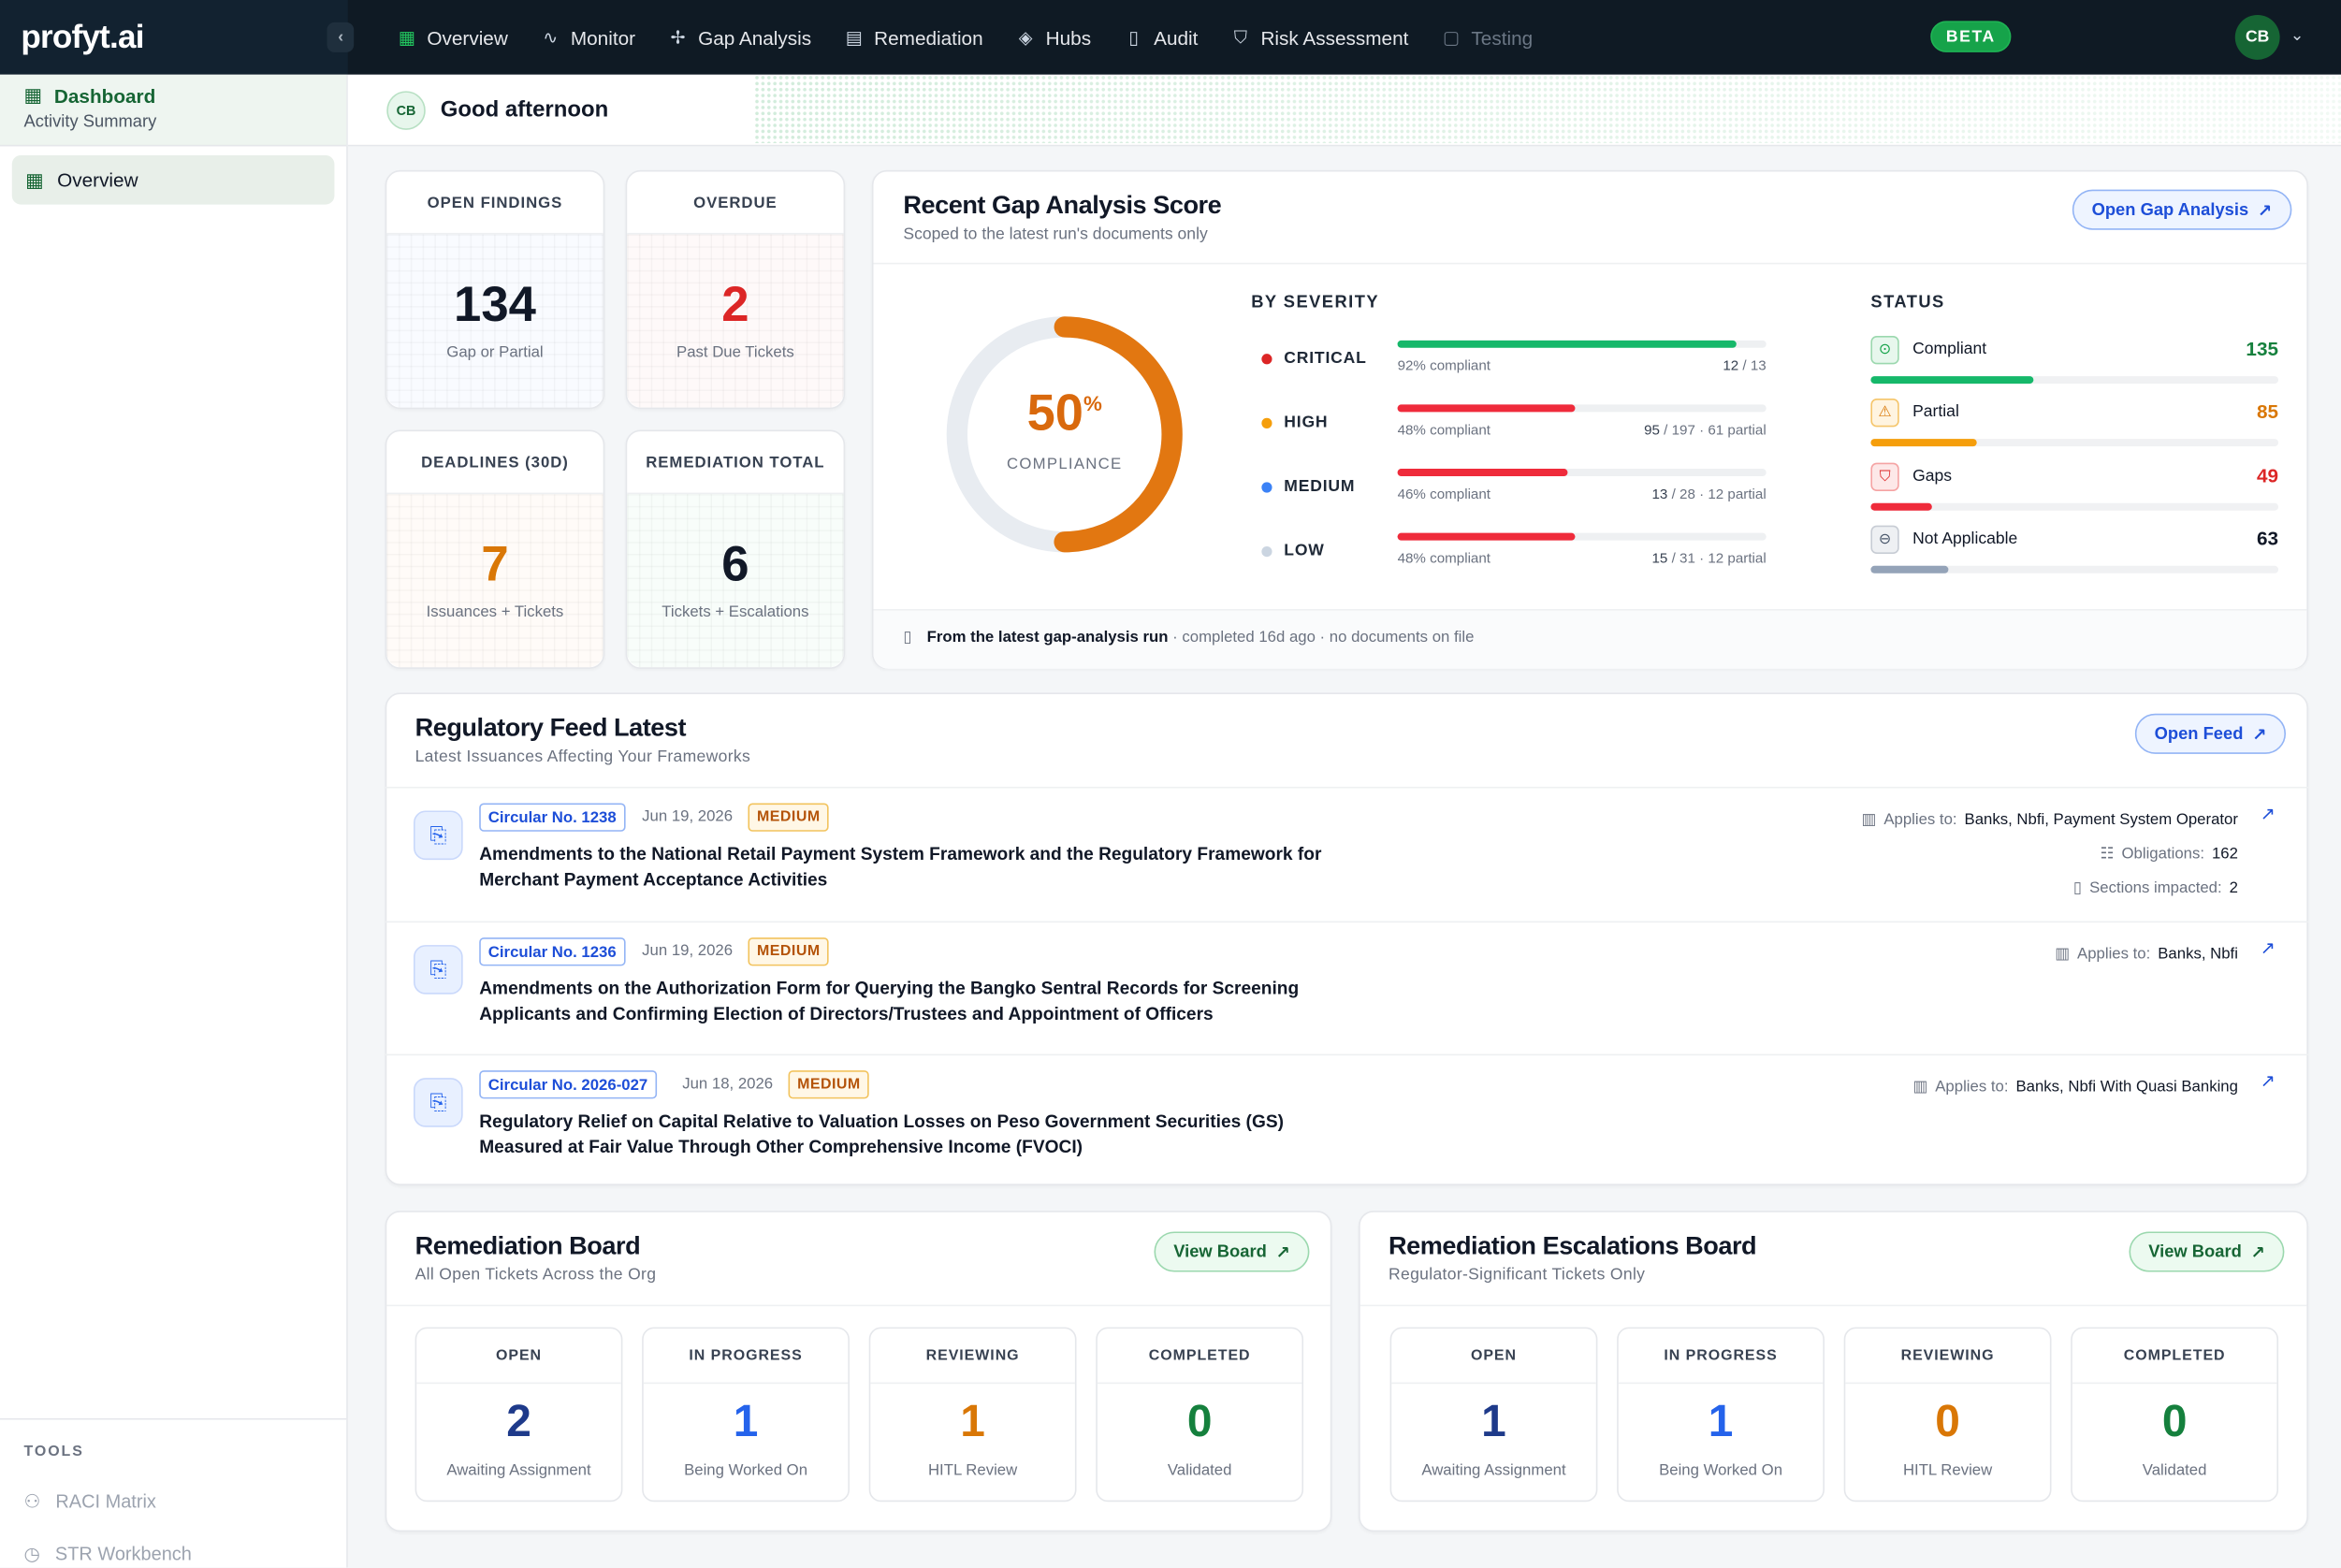 The image size is (2341, 1568). What do you see at coordinates (2257, 37) in the screenshot?
I see `user-avatar: CB` at bounding box center [2257, 37].